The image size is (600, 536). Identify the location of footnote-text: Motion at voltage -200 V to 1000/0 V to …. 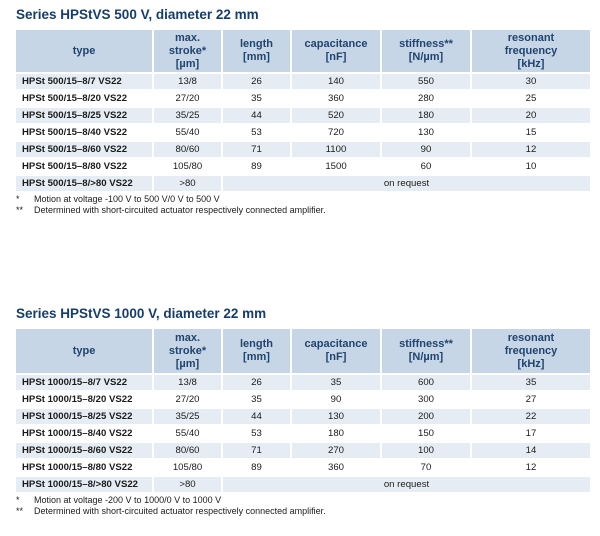
(128, 500).